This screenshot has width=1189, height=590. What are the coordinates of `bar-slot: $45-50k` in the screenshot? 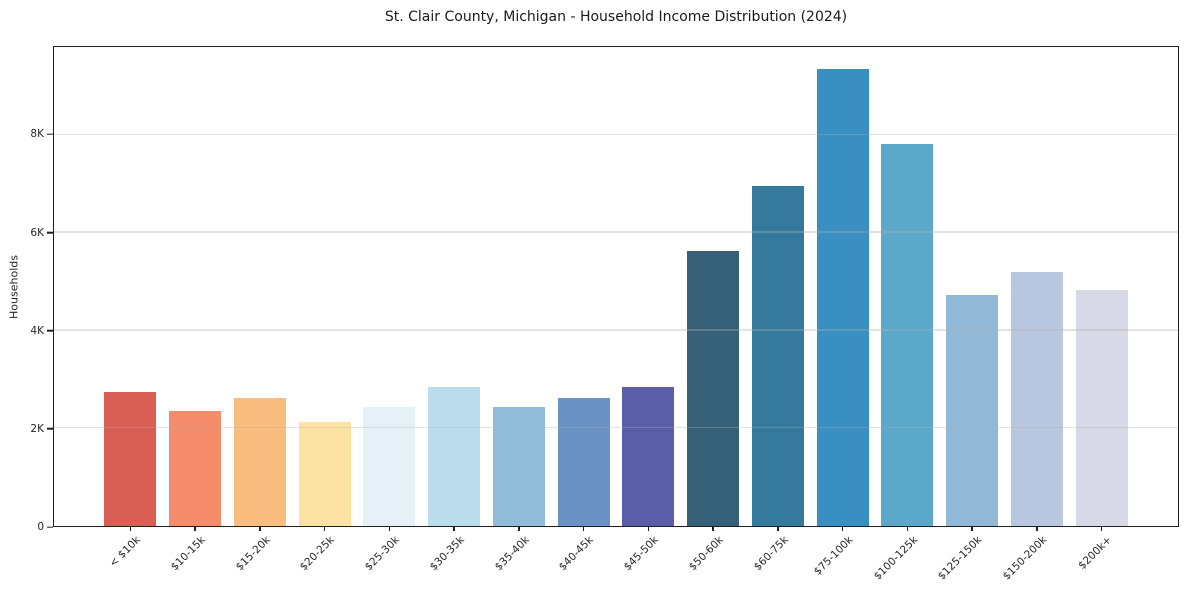 It's located at (648, 310).